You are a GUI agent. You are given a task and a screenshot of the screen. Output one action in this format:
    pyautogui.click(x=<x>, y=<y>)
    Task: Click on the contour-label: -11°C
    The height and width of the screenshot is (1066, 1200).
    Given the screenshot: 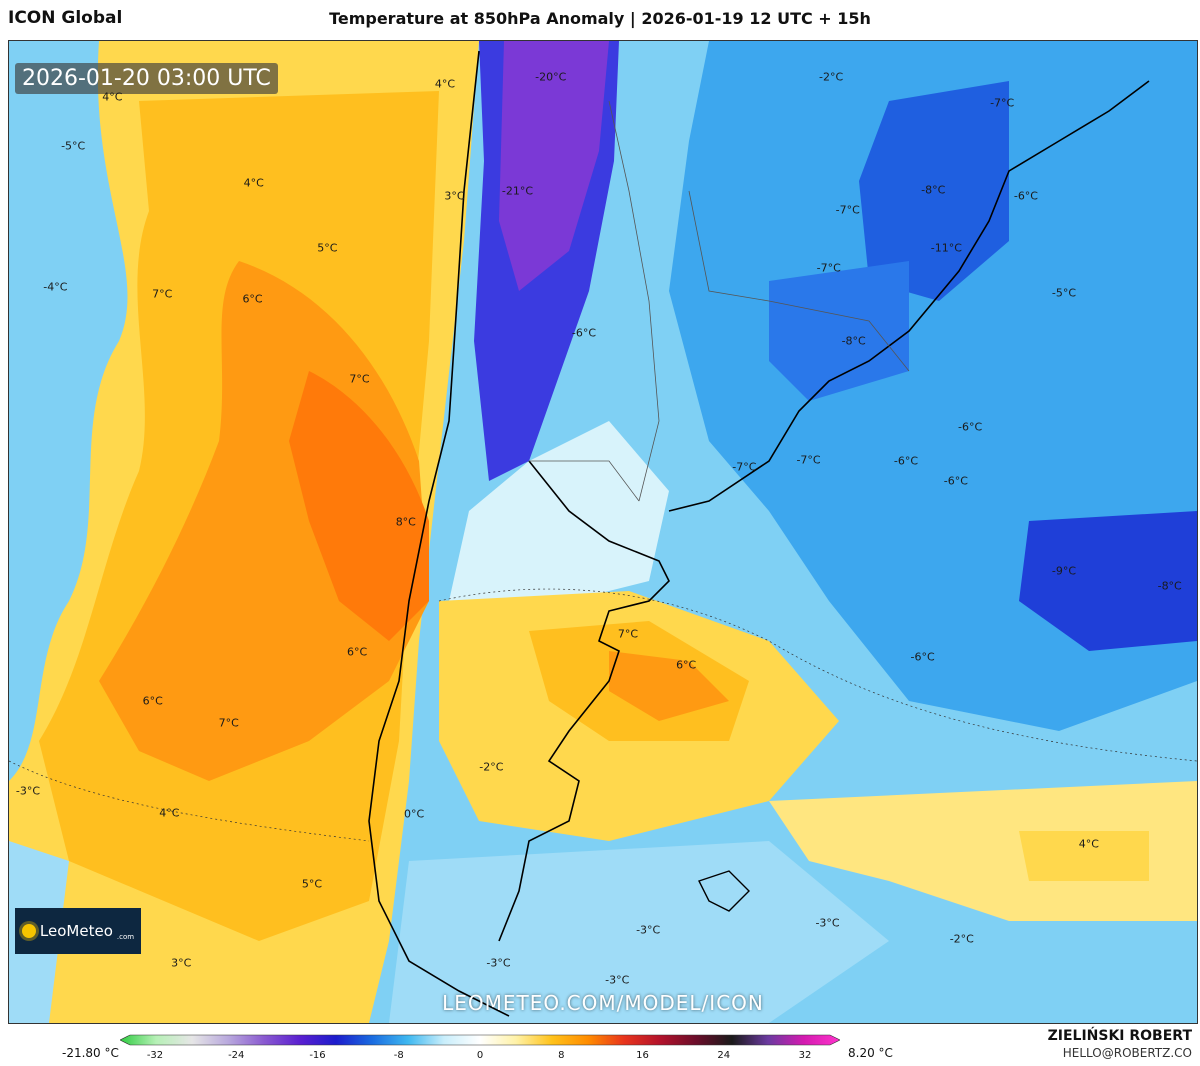 What is the action you would take?
    pyautogui.click(x=946, y=248)
    